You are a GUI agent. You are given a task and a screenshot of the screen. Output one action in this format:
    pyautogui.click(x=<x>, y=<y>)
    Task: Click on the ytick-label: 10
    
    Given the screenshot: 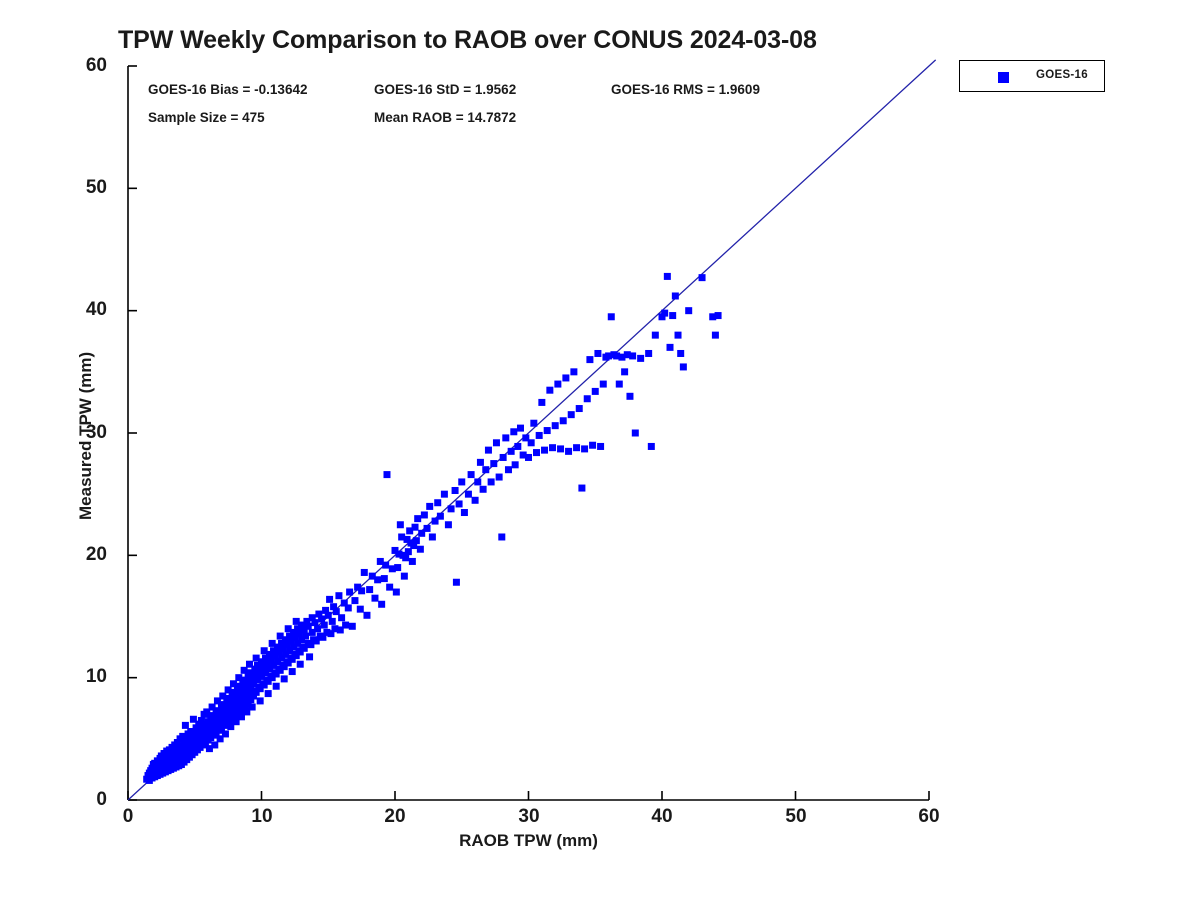 What is the action you would take?
    pyautogui.click(x=96, y=676)
    